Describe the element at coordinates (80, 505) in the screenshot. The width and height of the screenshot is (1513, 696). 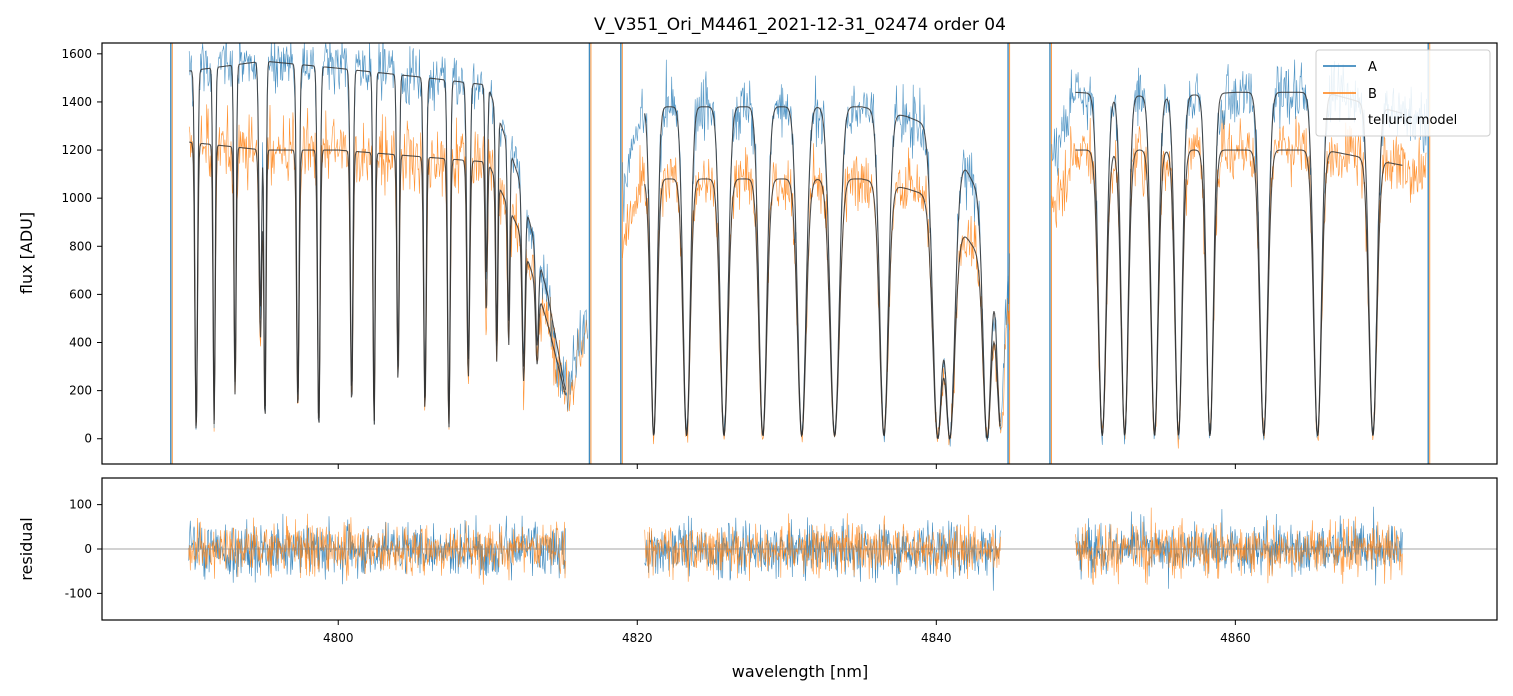
I see `residual-y-tick-label: 100` at that location.